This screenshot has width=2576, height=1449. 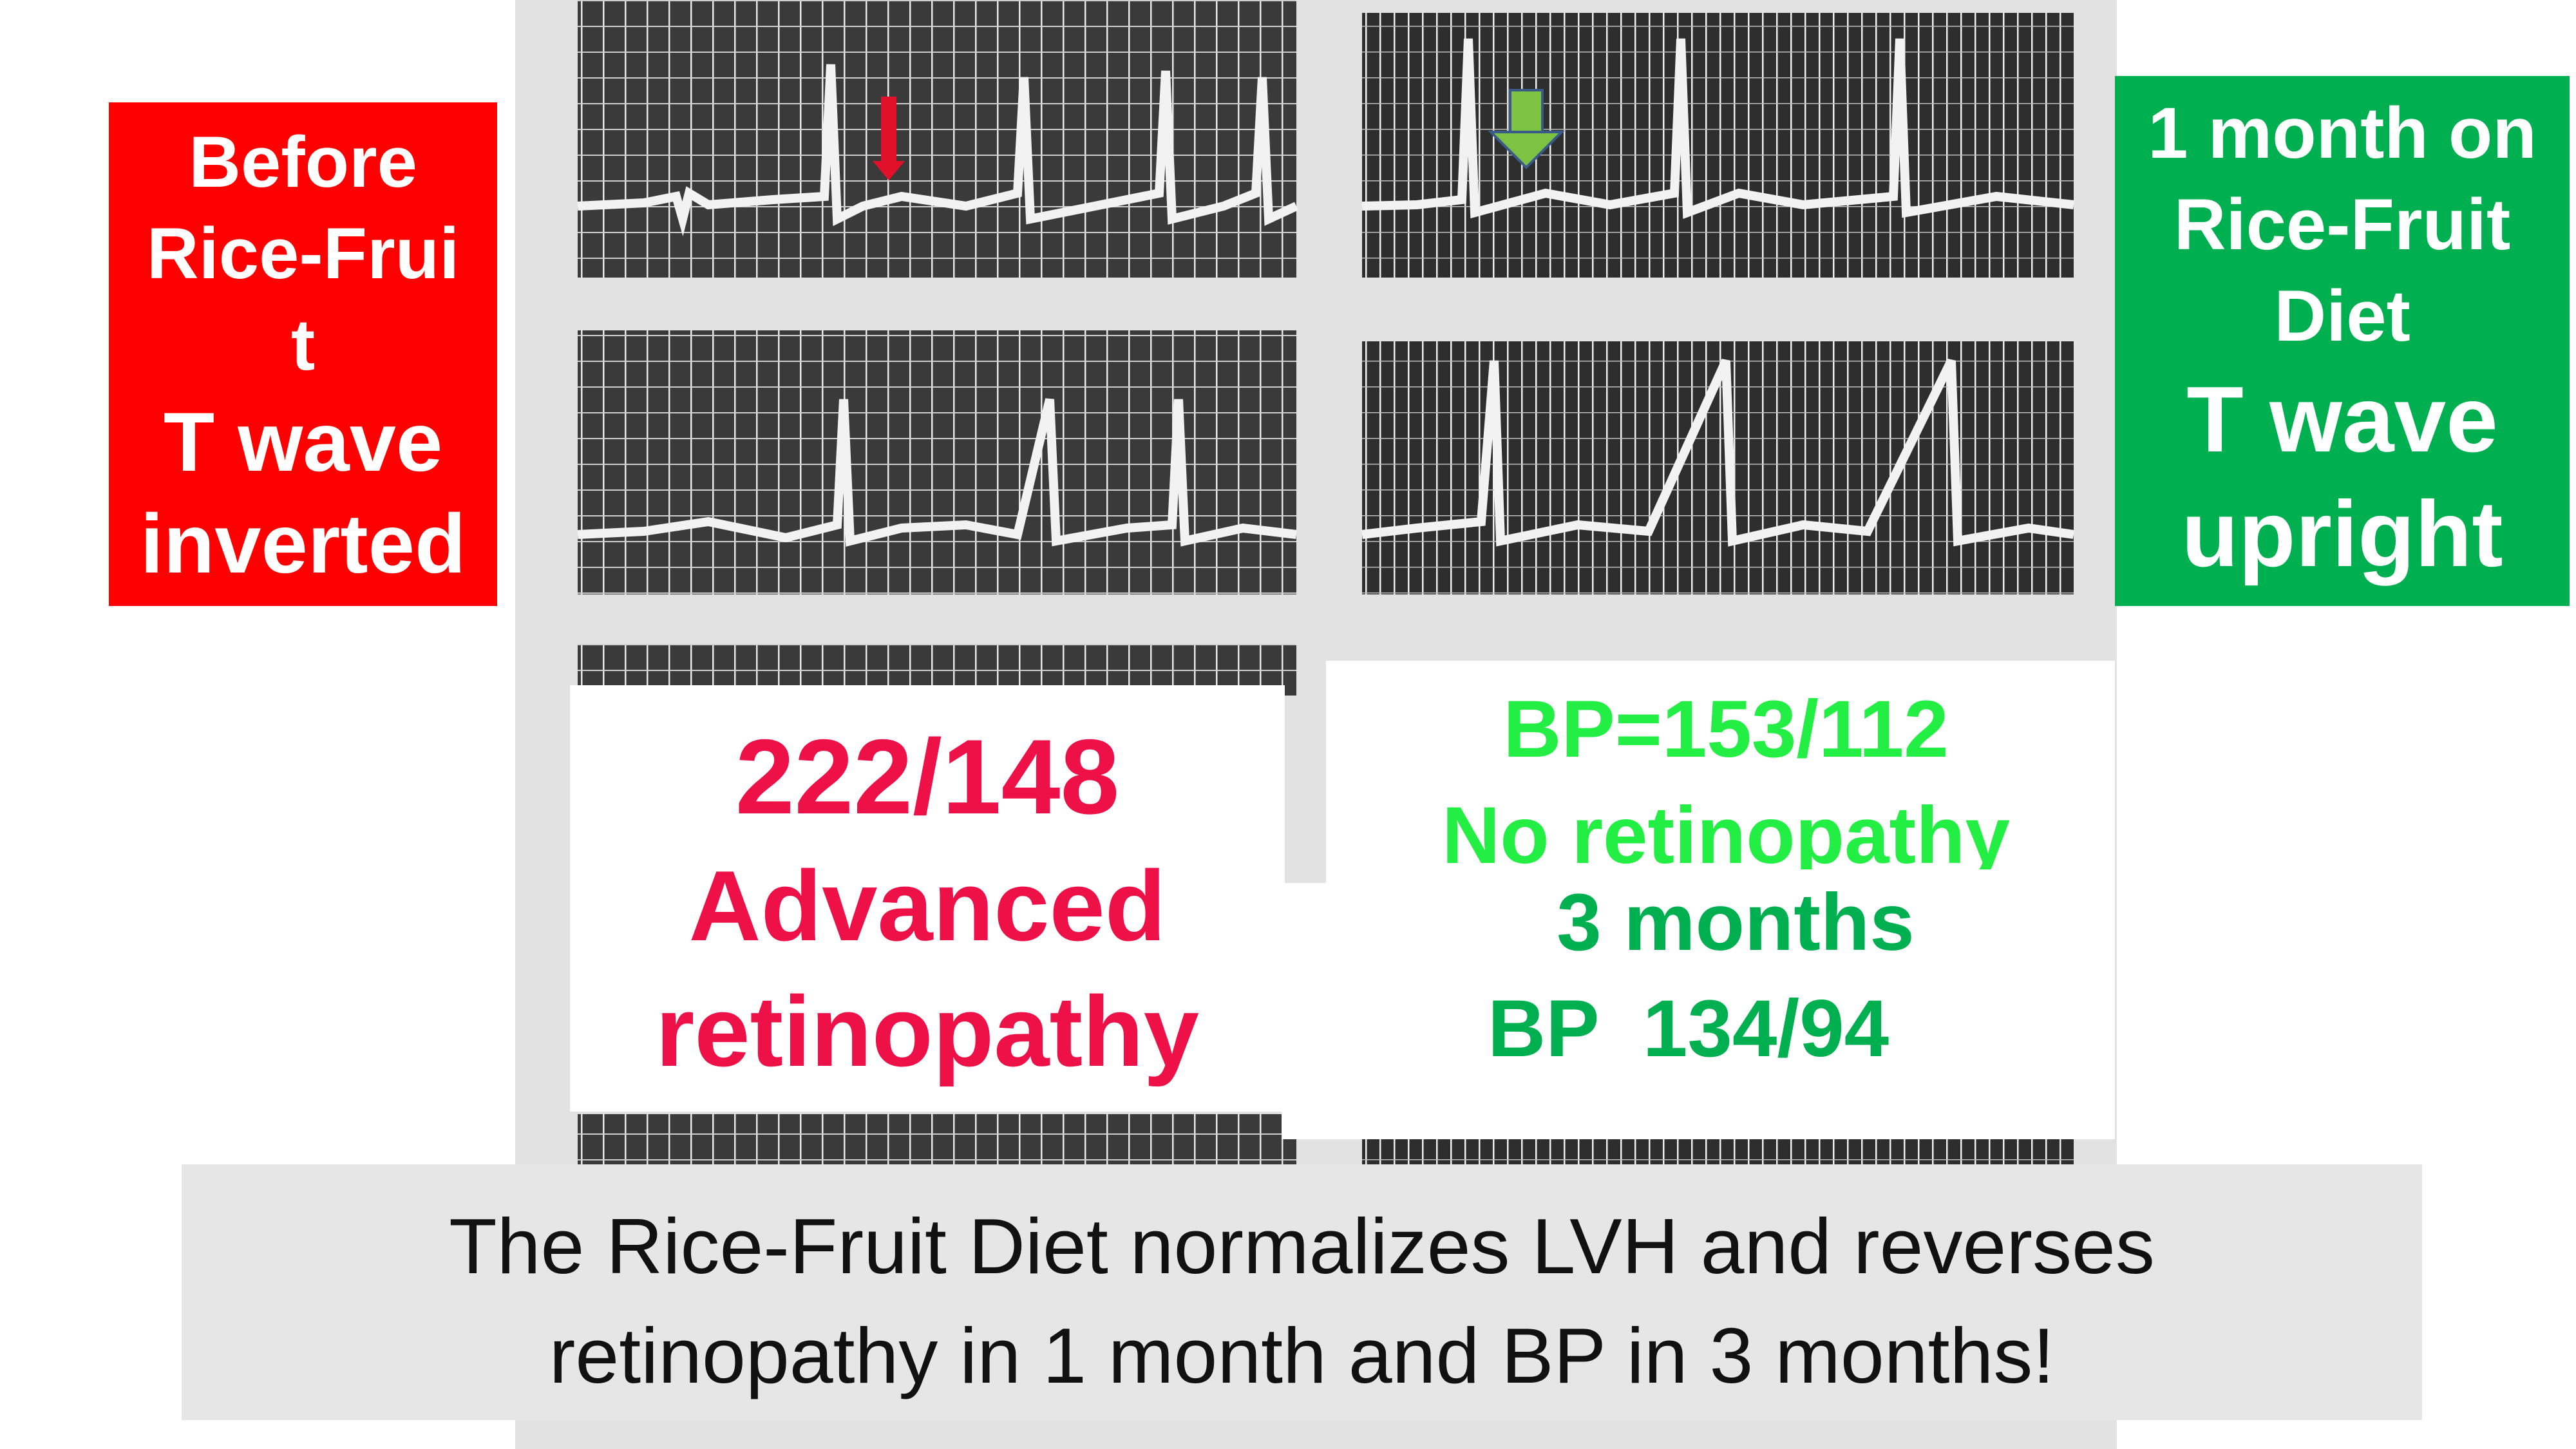 What do you see at coordinates (2342, 316) in the screenshot?
I see `box-line: Diet` at bounding box center [2342, 316].